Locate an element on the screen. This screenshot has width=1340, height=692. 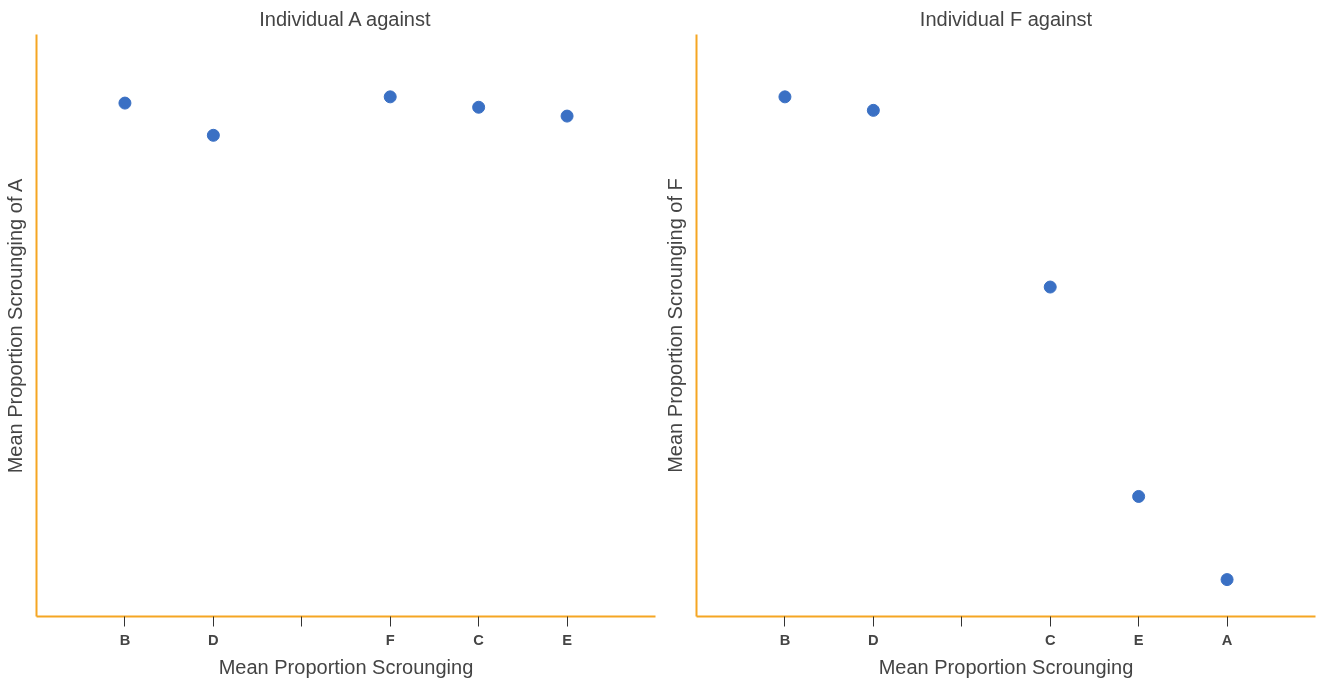
x-tick-label: A is located at coordinates (1227, 639).